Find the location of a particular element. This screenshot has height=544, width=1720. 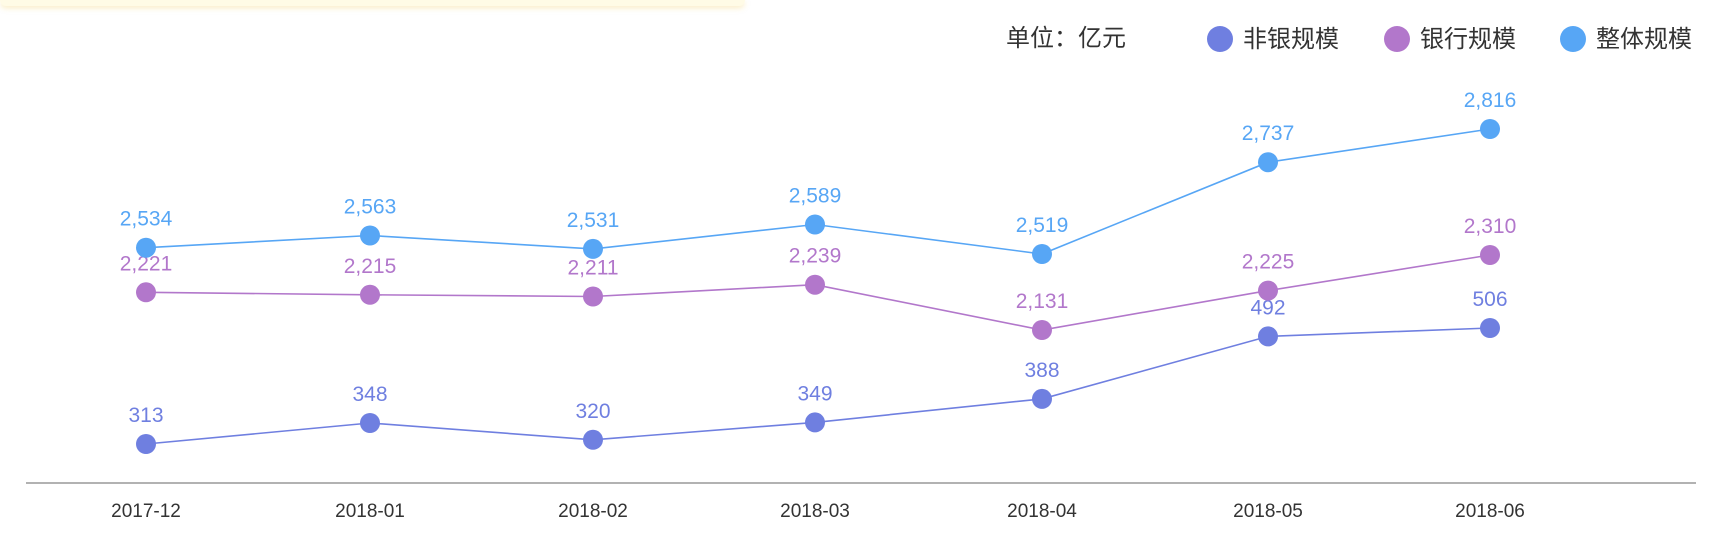

data-label: 2,531 is located at coordinates (593, 220).